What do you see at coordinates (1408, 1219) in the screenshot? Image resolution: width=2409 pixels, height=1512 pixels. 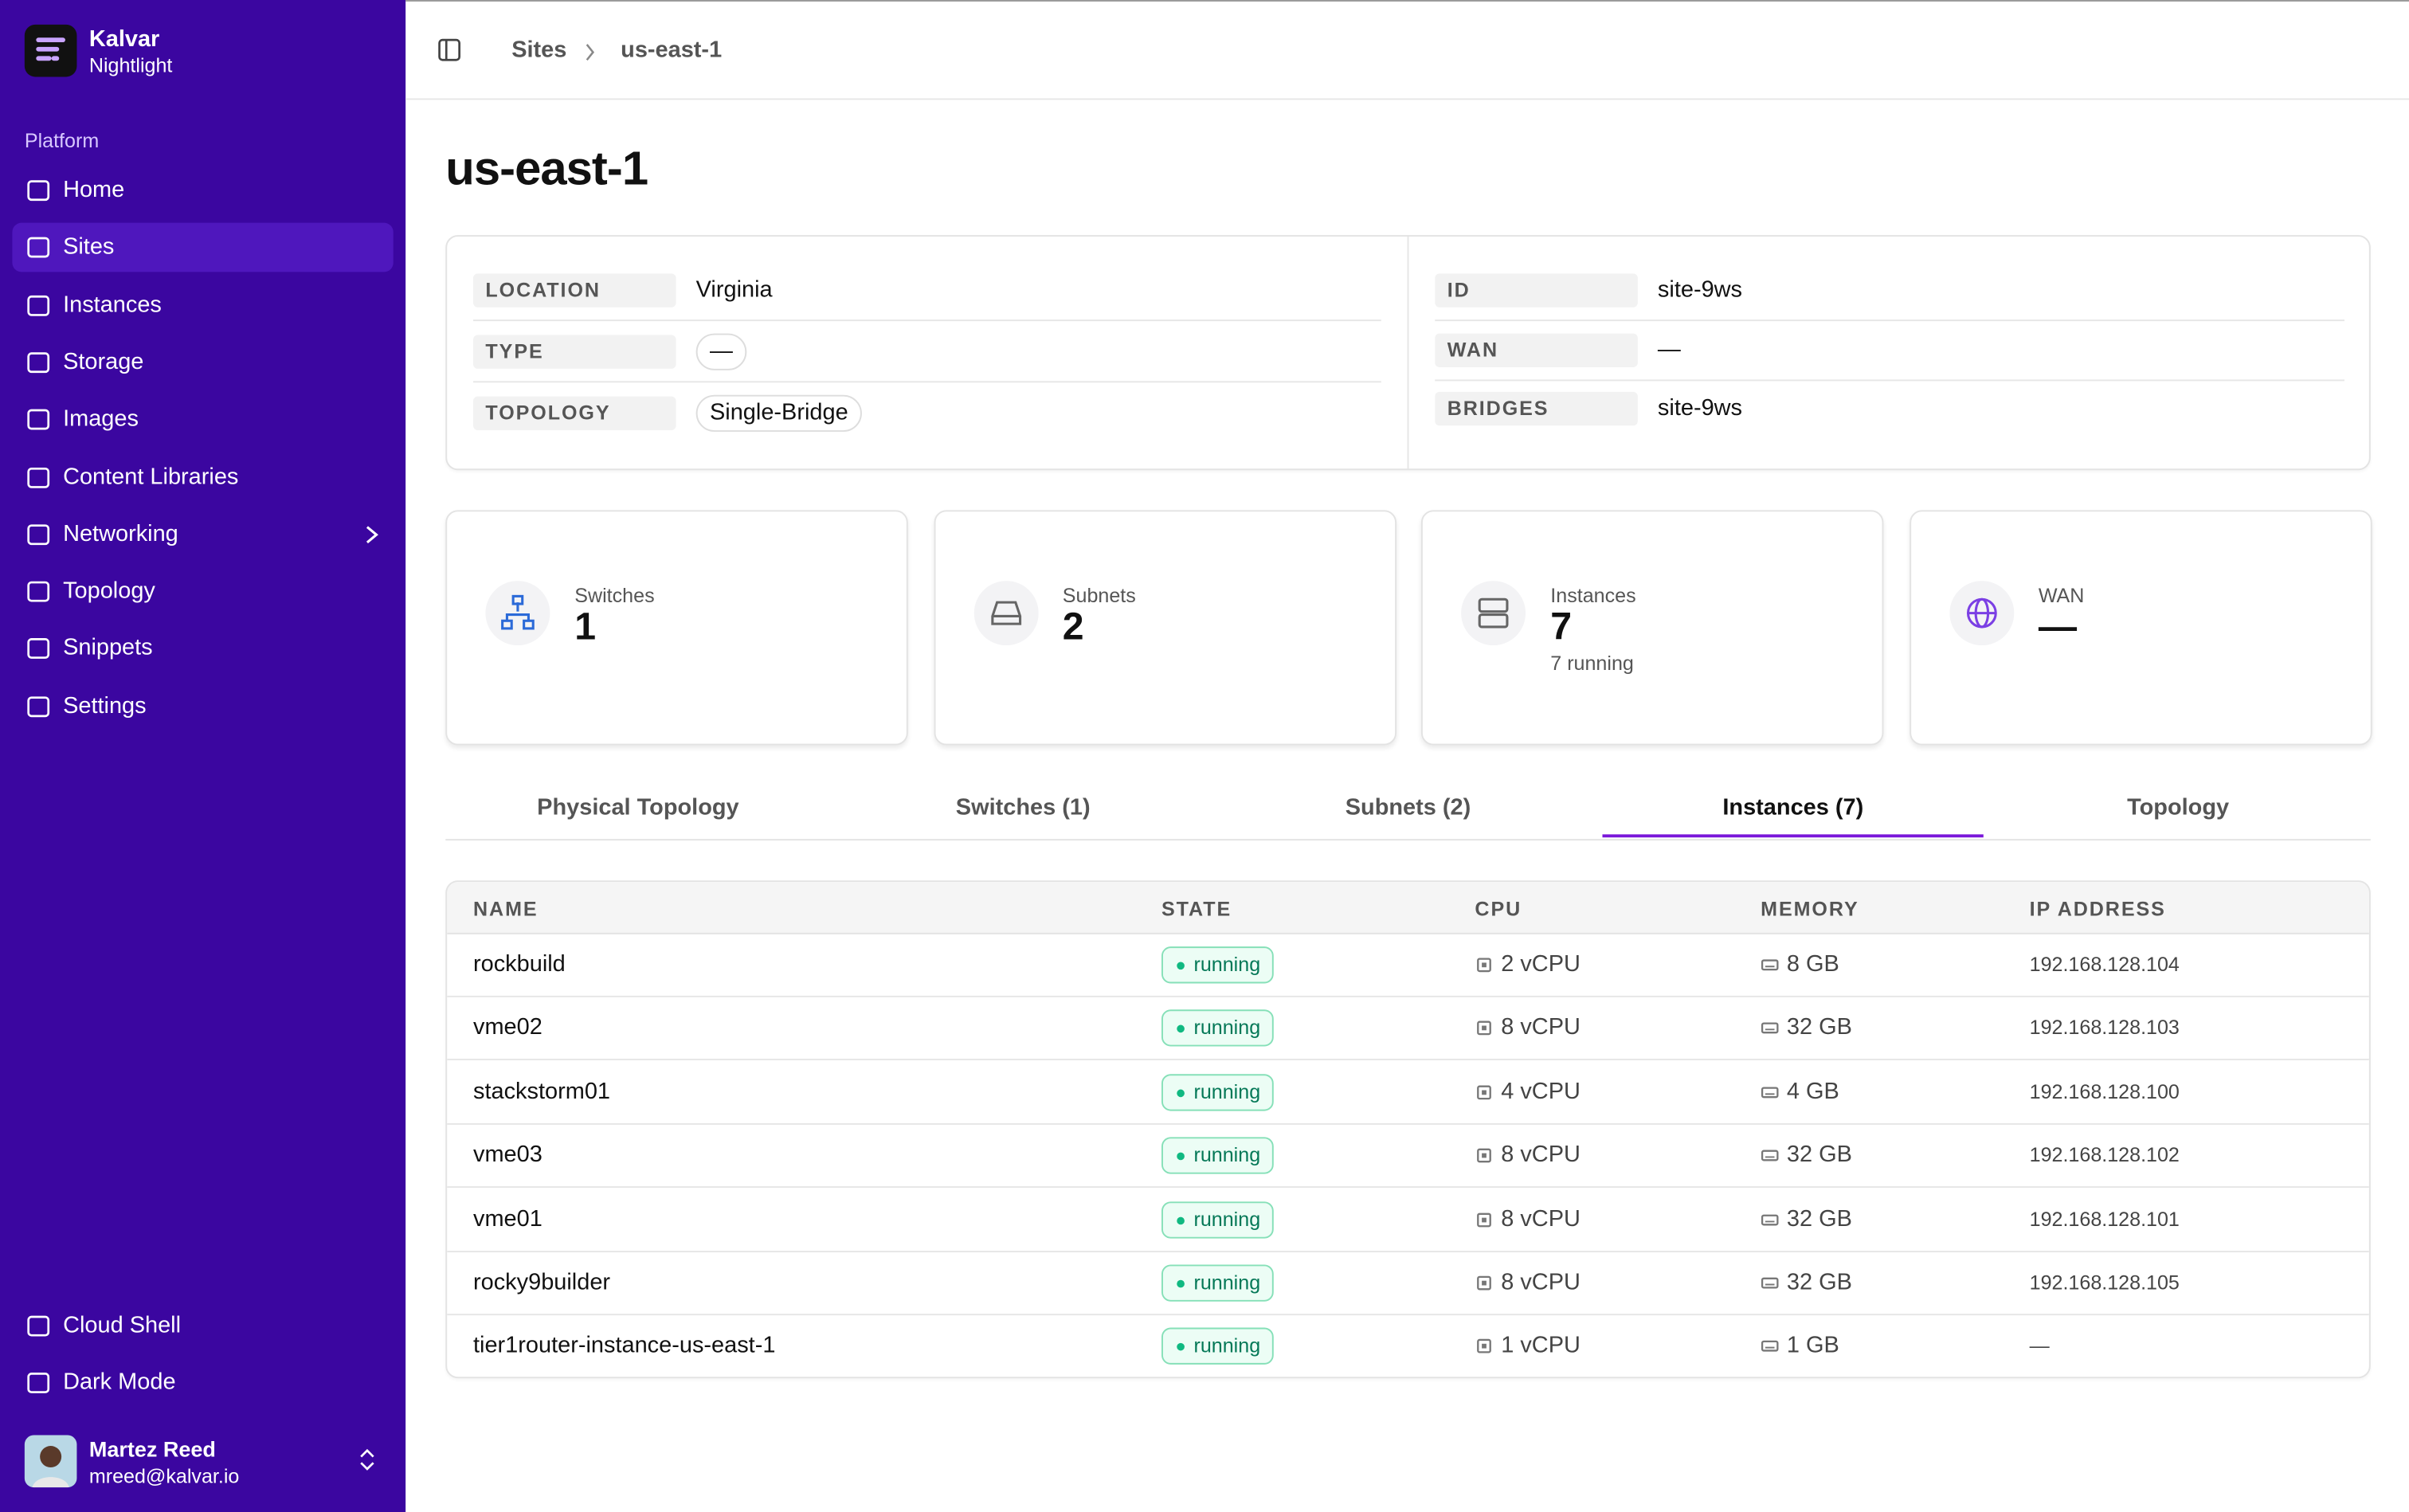 I see `table-row: vme01 running 8 vCPU 32 GB 192.168.128.101` at bounding box center [1408, 1219].